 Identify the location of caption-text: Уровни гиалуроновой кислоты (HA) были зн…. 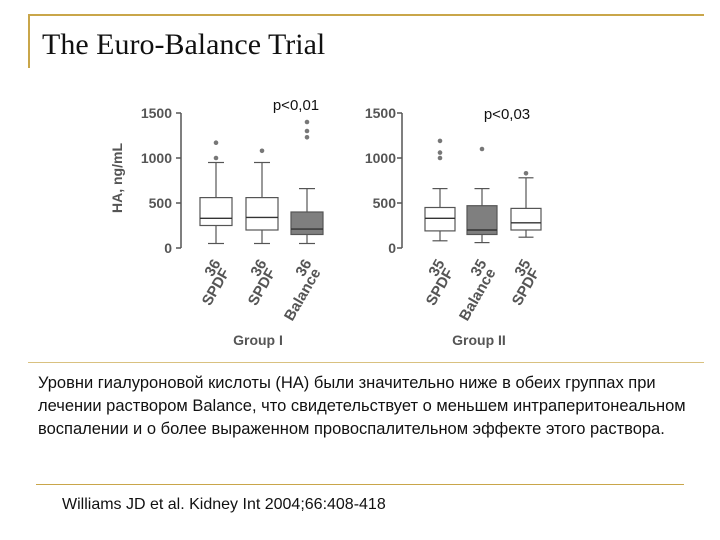
(362, 406).